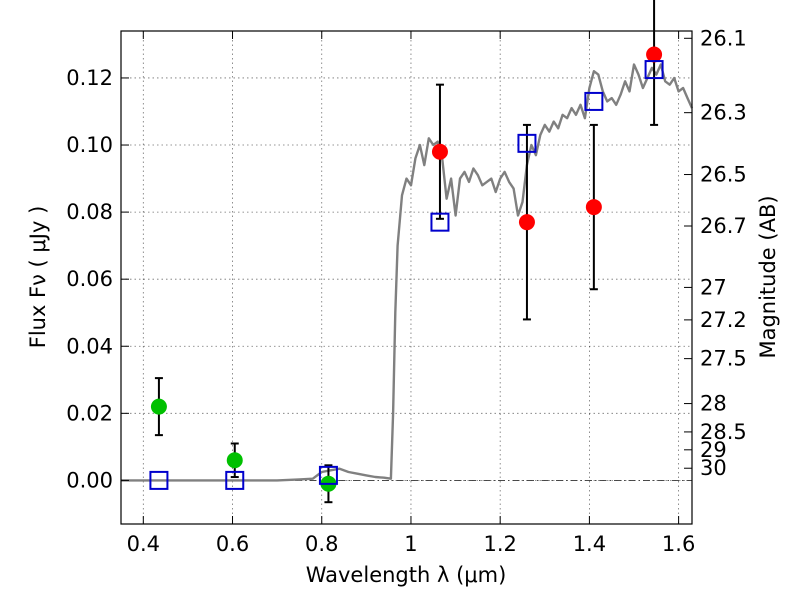 The image size is (800, 600). What do you see at coordinates (713, 287) in the screenshot?
I see `magnitude-tick-label: 27` at bounding box center [713, 287].